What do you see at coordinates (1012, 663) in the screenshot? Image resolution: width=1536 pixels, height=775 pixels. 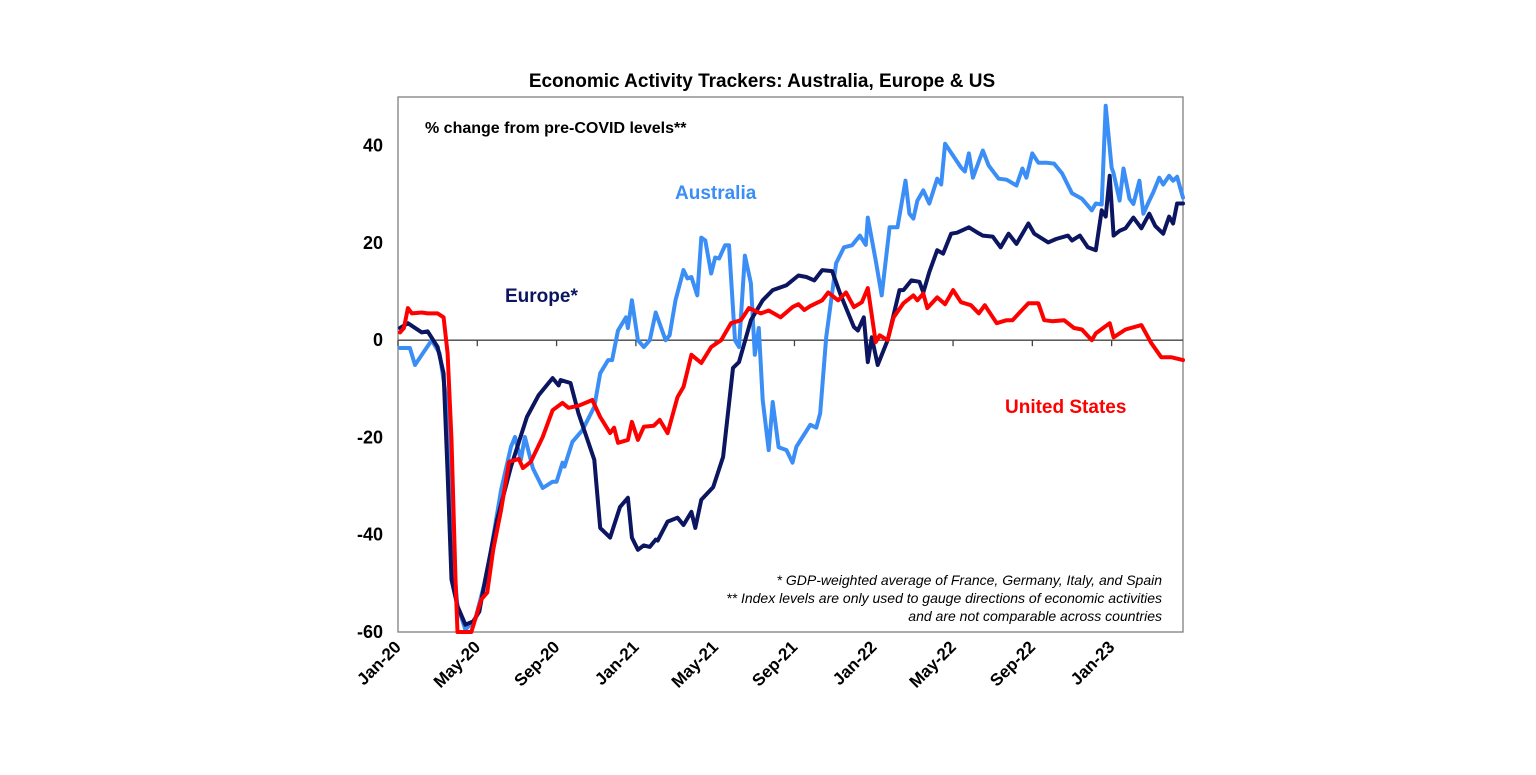 I see `x-tick-label: Sep-22` at bounding box center [1012, 663].